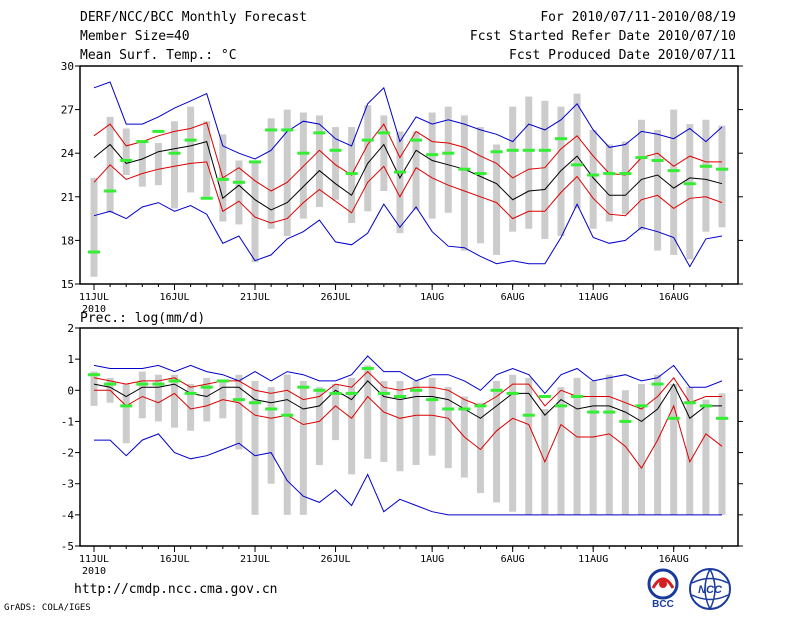  Describe the element at coordinates (710, 590) in the screenshot. I see `ncc-logo-text: NCC` at that location.